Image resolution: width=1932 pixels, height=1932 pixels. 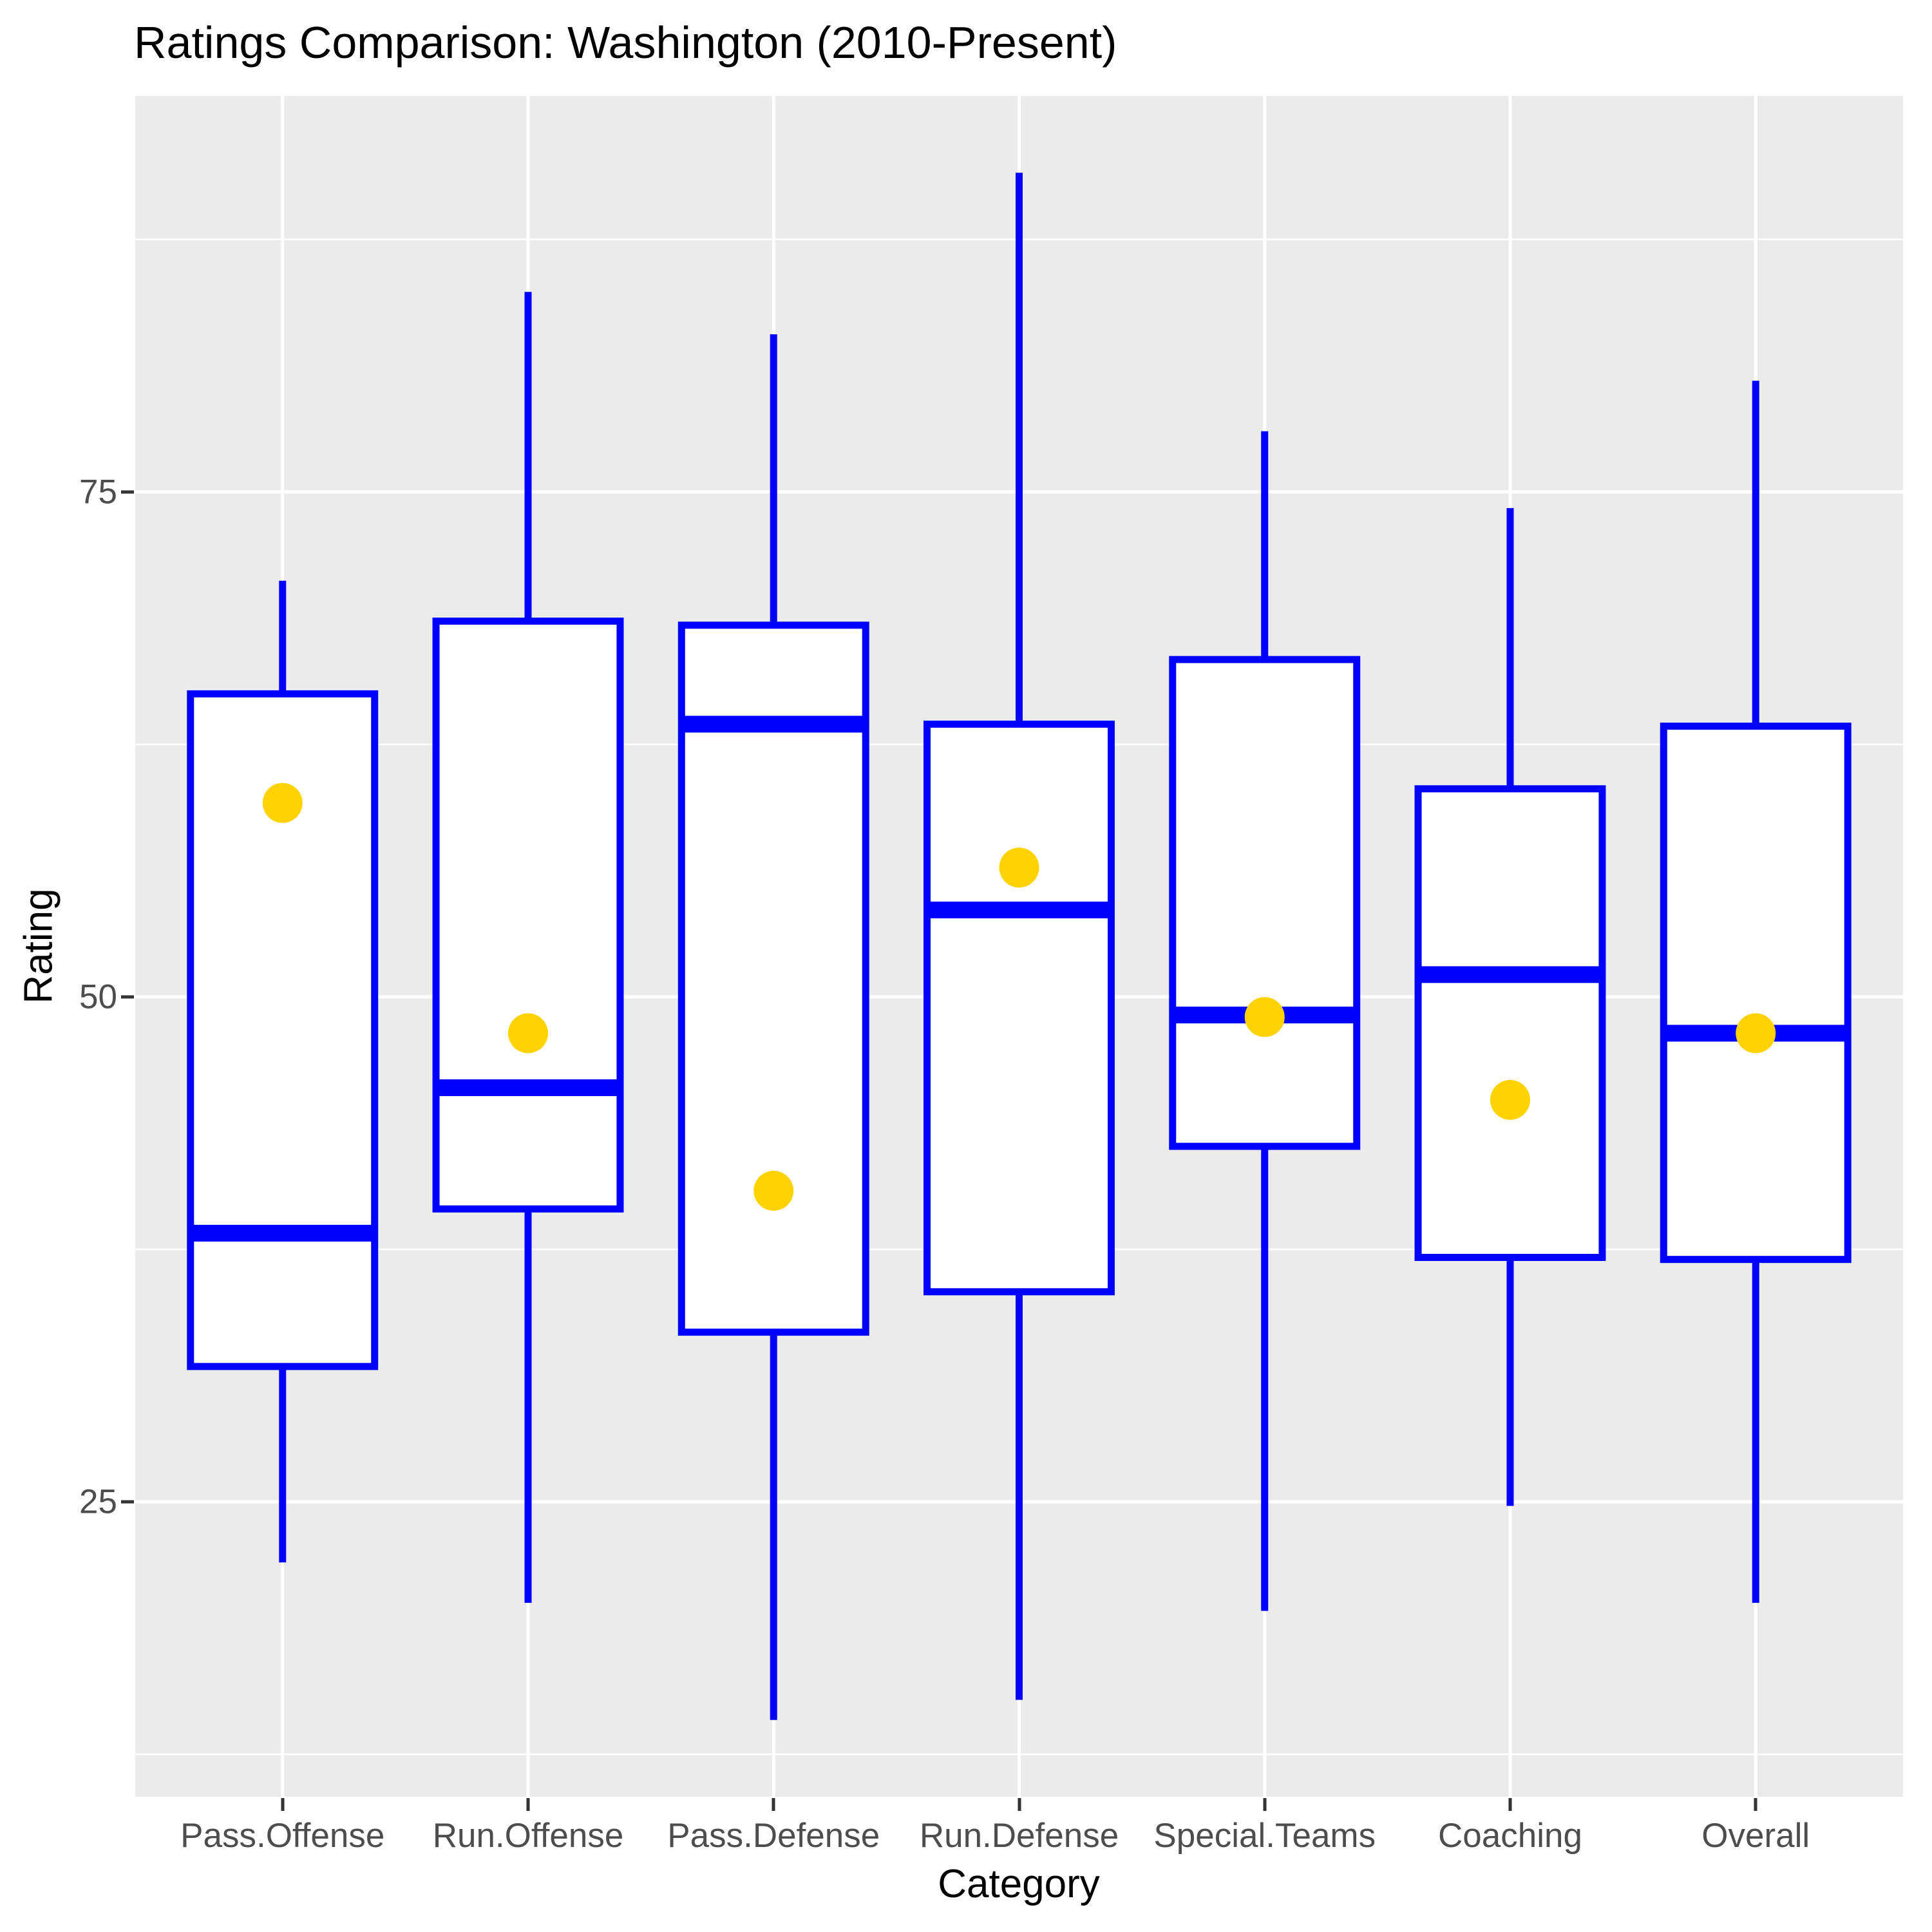 I want to click on box-special-teams, so click(x=1265, y=903).